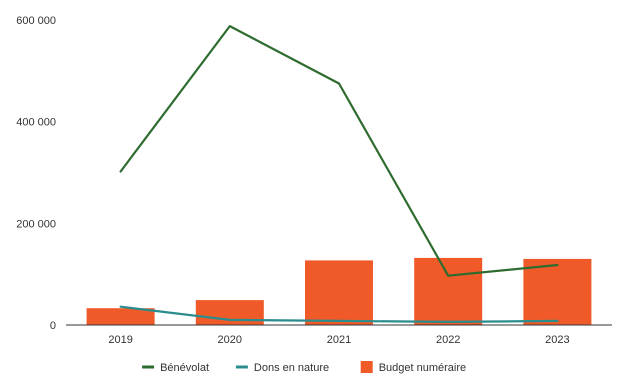  Describe the element at coordinates (184, 368) in the screenshot. I see `legend-label: Bénévolat` at that location.